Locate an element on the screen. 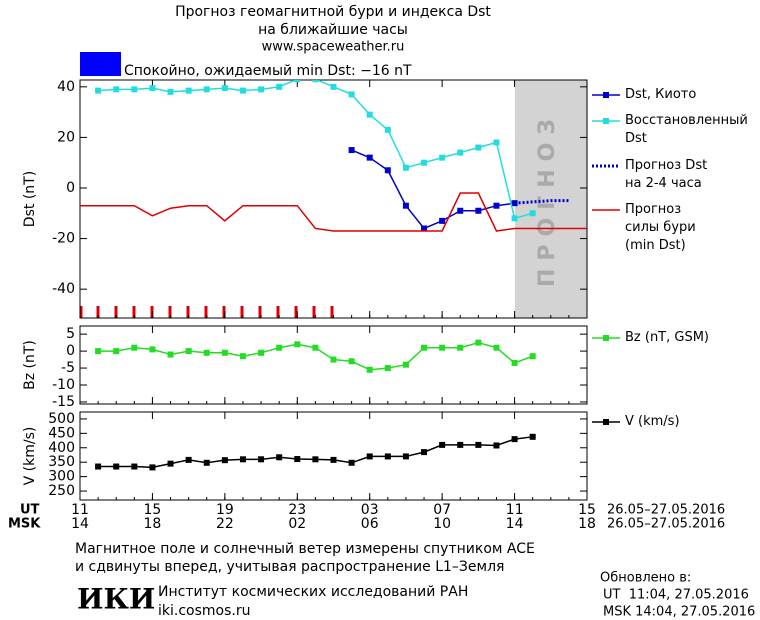 Image resolution: width=760 pixels, height=620 pixels. chart-title: Прогноз геомагнитной бури и индекса Dst is located at coordinates (333, 12).